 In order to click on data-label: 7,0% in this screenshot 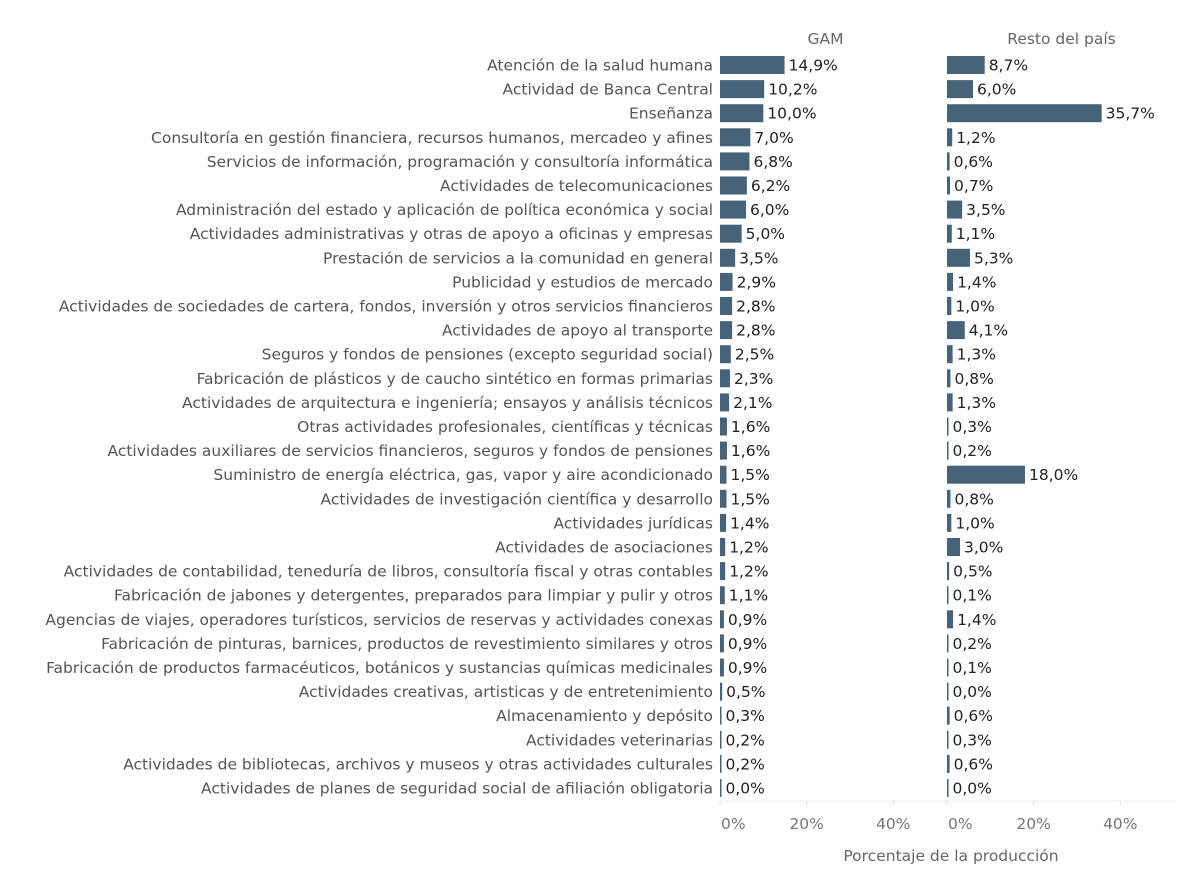, I will do `click(773, 138)`.